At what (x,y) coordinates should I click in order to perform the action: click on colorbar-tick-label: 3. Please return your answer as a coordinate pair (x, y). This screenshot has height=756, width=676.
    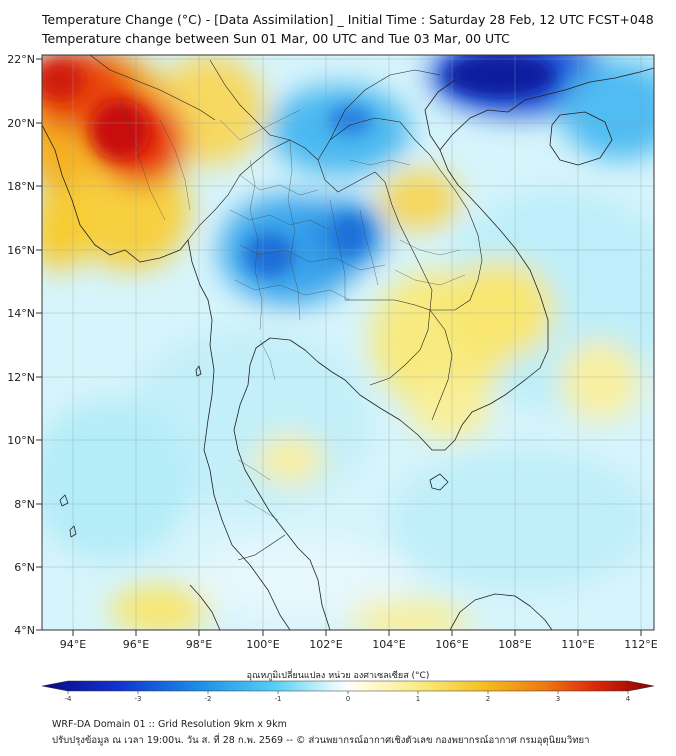
    Looking at the image, I should click on (558, 699).